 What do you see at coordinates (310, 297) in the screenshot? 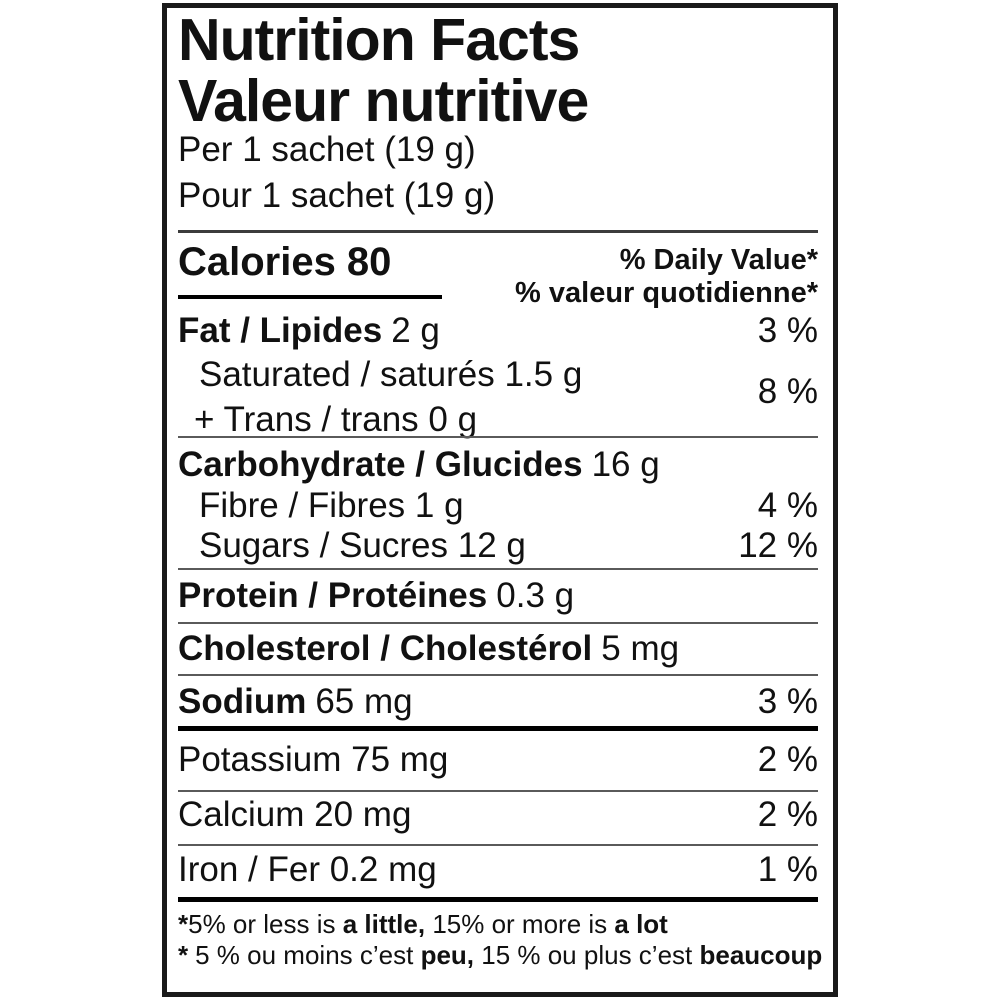
I see `calories-underline` at bounding box center [310, 297].